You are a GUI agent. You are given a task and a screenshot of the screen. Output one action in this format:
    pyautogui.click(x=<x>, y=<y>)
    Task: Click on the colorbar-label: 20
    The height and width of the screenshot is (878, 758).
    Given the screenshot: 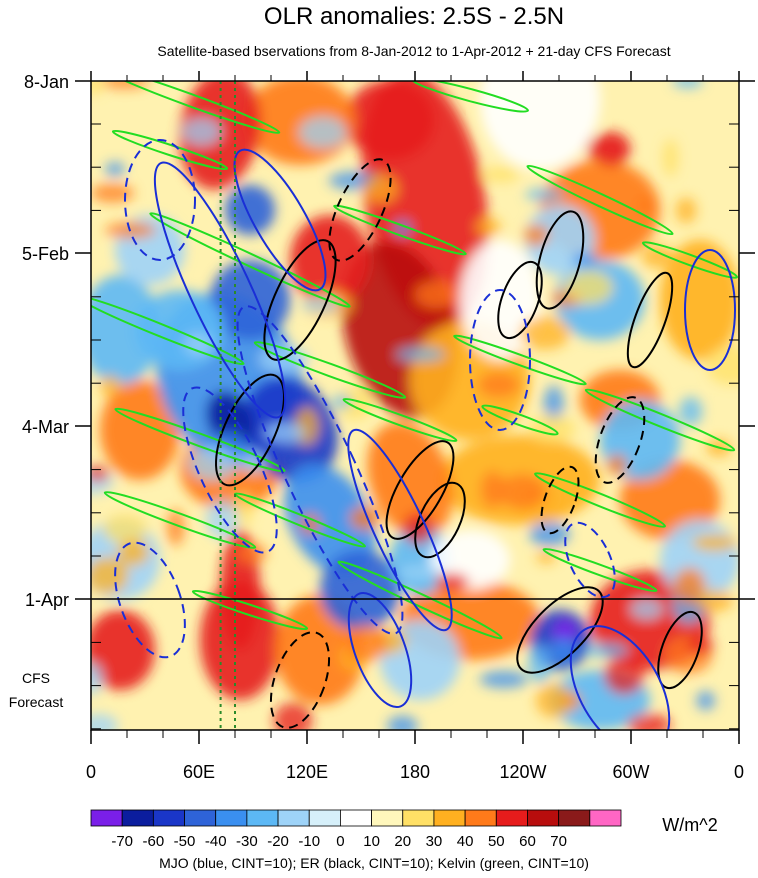 What is the action you would take?
    pyautogui.click(x=402, y=841)
    